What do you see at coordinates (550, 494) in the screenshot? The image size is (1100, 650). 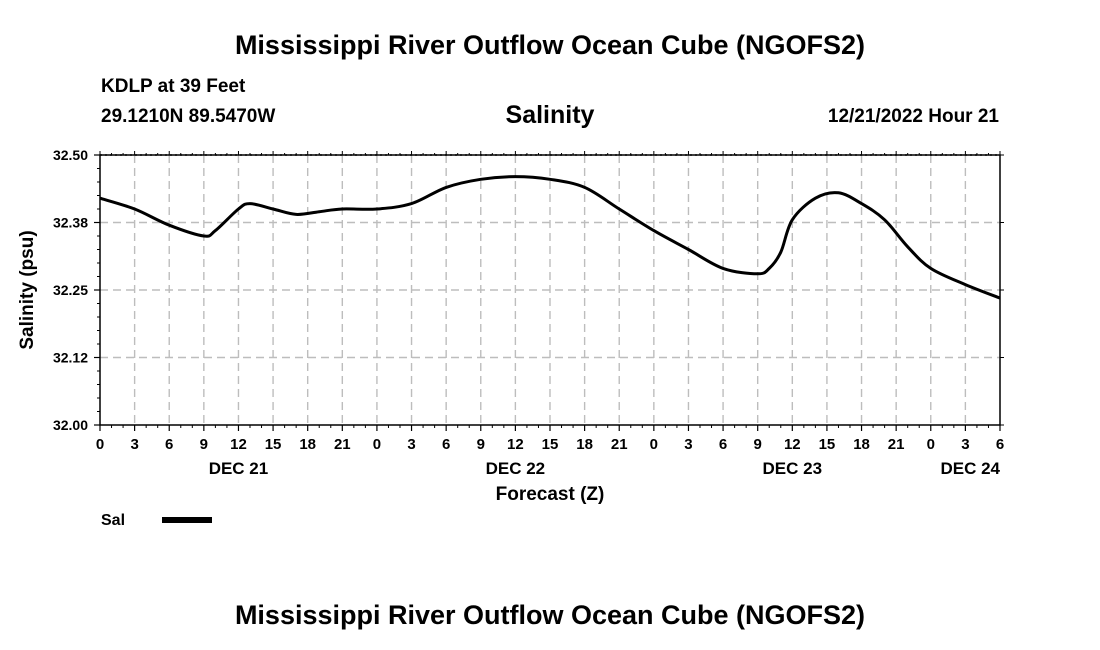 I see `x-axis-label: Forecast (Z)` at bounding box center [550, 494].